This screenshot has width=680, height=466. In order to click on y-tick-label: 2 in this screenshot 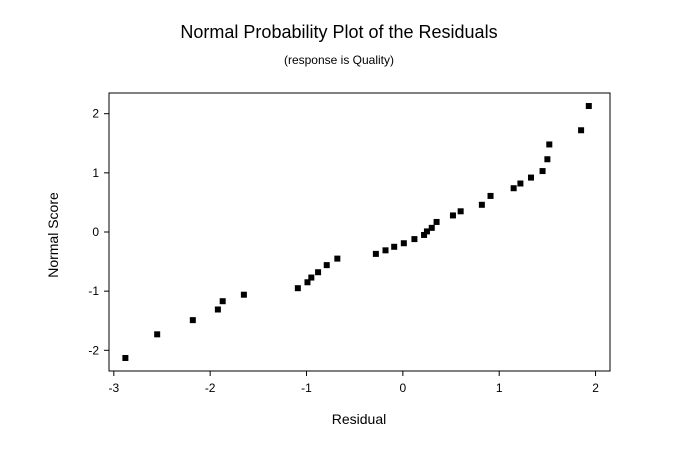, I will do `click(95, 114)`.